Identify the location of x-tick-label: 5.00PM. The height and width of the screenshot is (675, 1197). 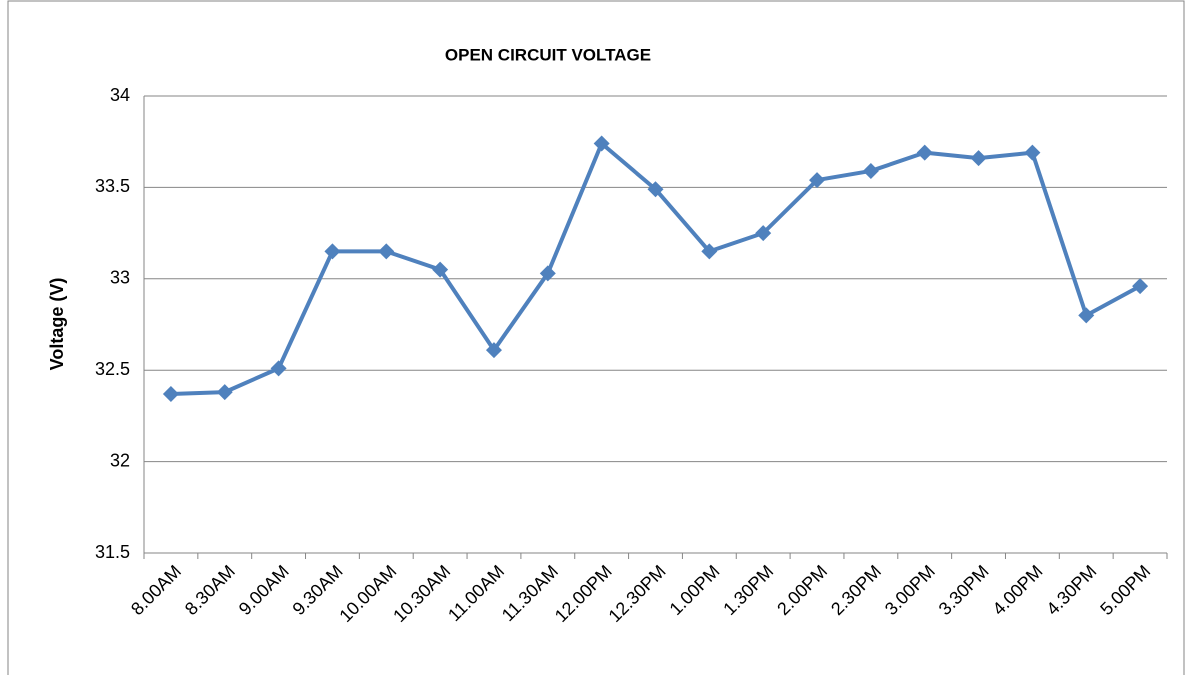
(1125, 590).